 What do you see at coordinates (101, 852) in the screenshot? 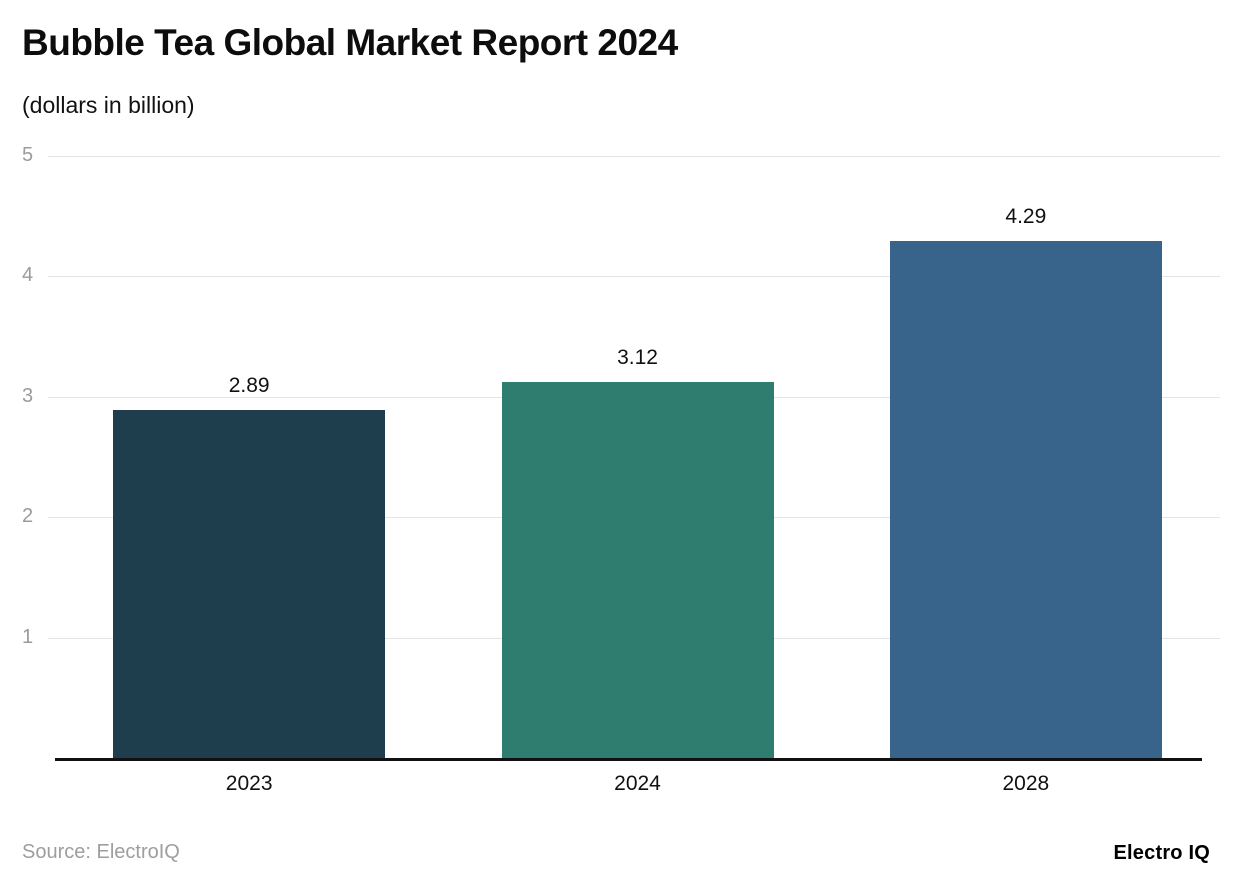
I see `source-text: Source: ElectroIQ` at bounding box center [101, 852].